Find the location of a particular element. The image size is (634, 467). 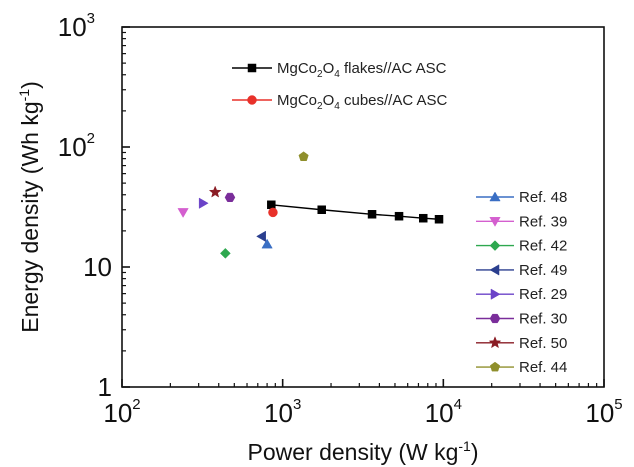

legend-label: Ref. 29 is located at coordinates (543, 294).